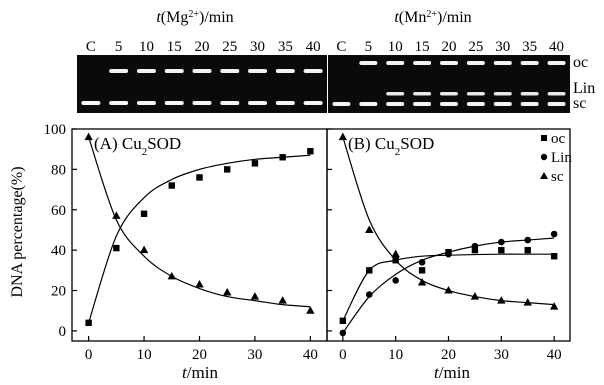 The height and width of the screenshot is (385, 604). Describe the element at coordinates (137, 146) in the screenshot. I see `panel-a-title: (A) Cu2SOD` at that location.